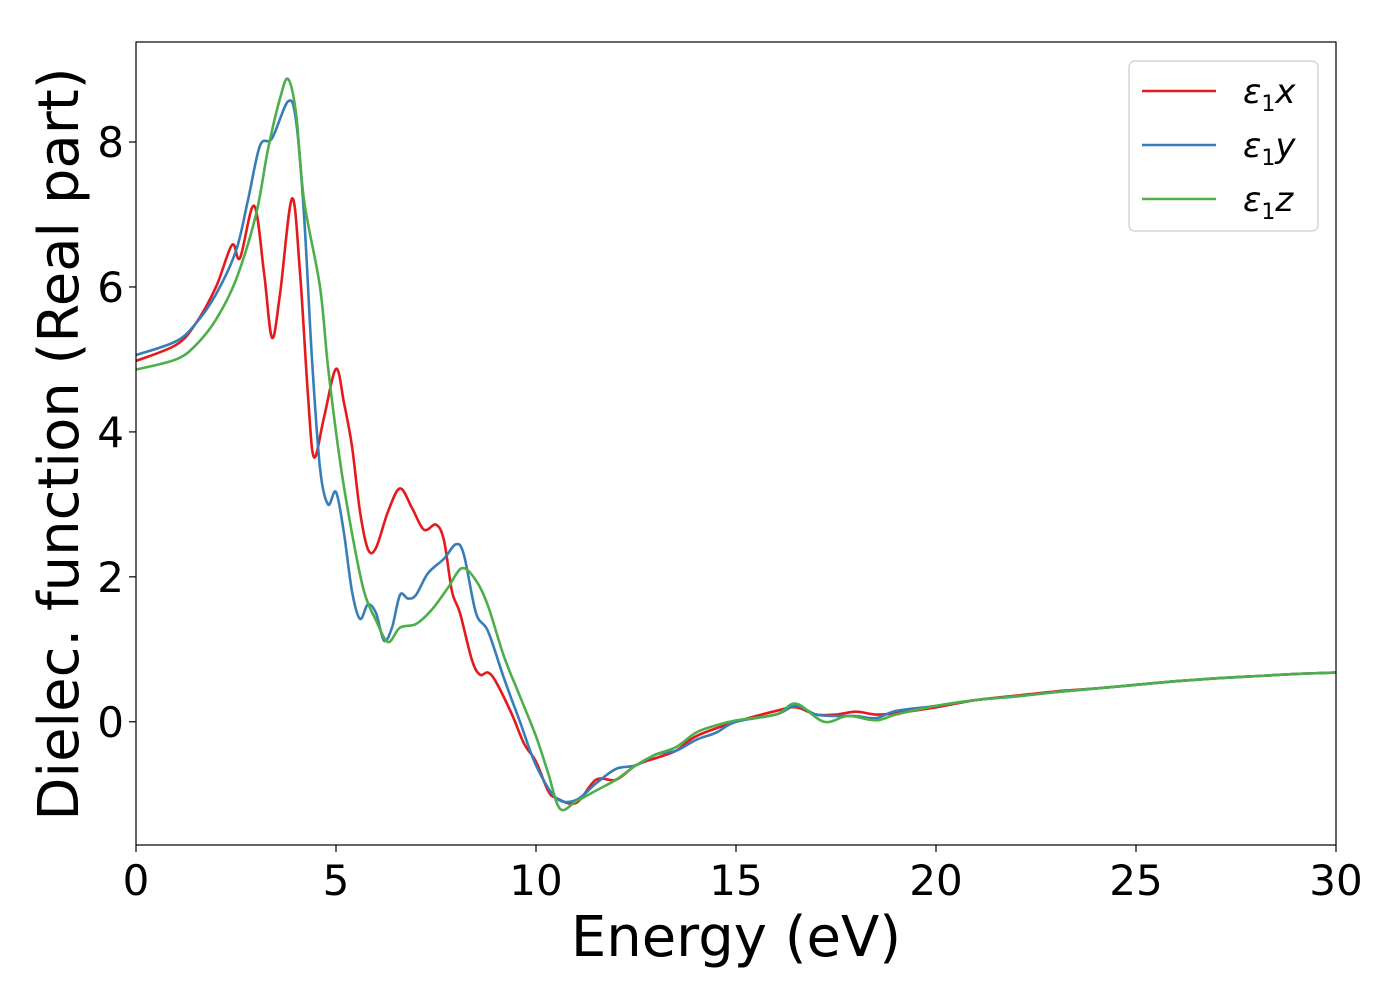 The height and width of the screenshot is (1004, 1400). Describe the element at coordinates (110, 577) in the screenshot. I see `y-tick-label: 2` at that location.